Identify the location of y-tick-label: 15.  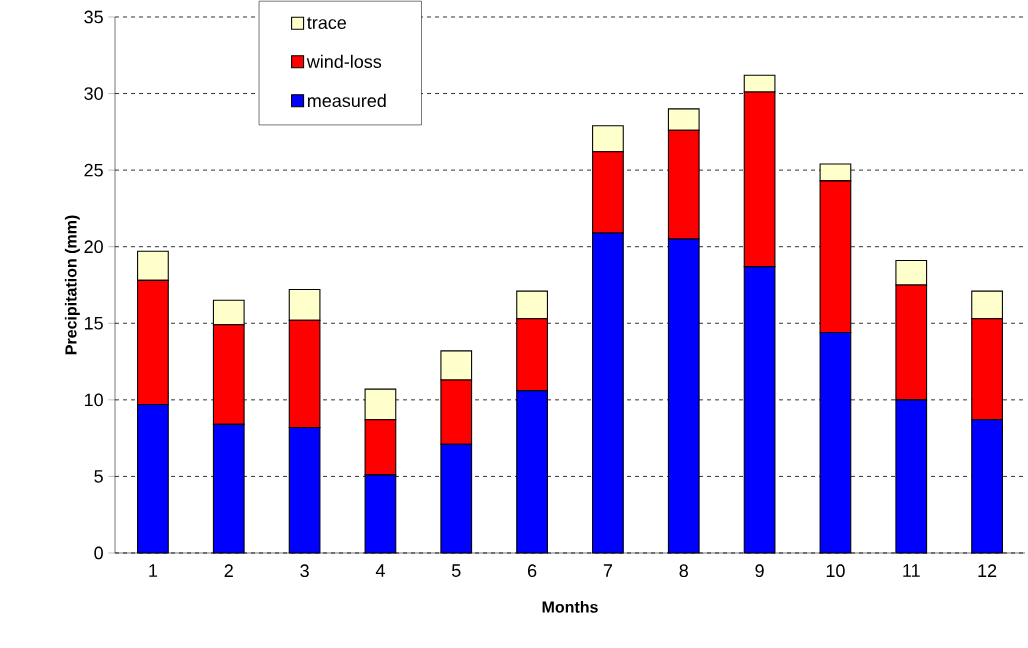
(93, 323).